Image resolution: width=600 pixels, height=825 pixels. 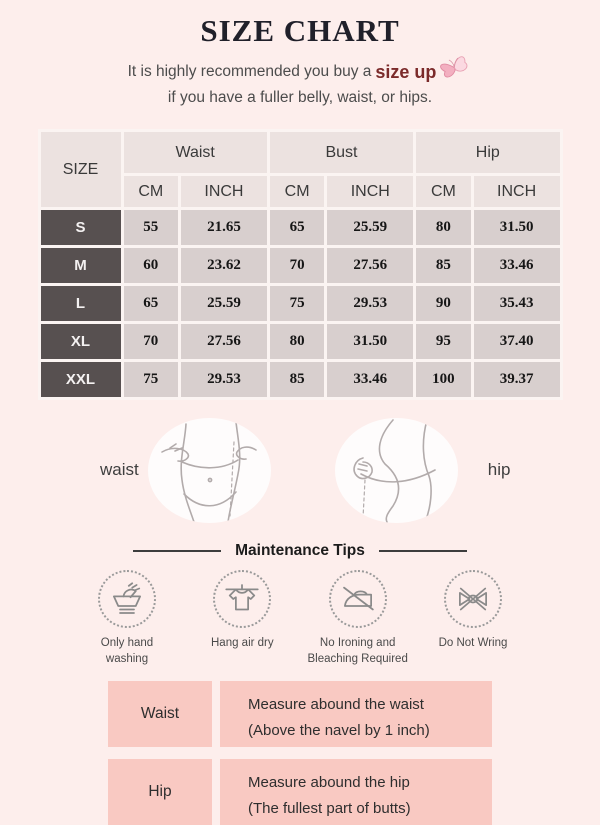 I want to click on value-cell: 95, so click(x=443, y=341).